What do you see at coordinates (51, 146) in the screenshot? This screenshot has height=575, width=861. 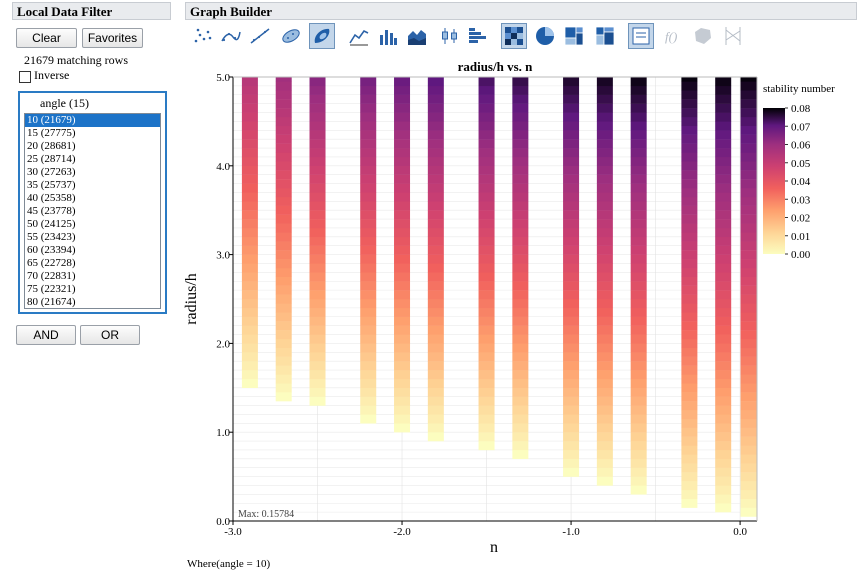 I see `angle-list-item: 20 (28681)` at bounding box center [51, 146].